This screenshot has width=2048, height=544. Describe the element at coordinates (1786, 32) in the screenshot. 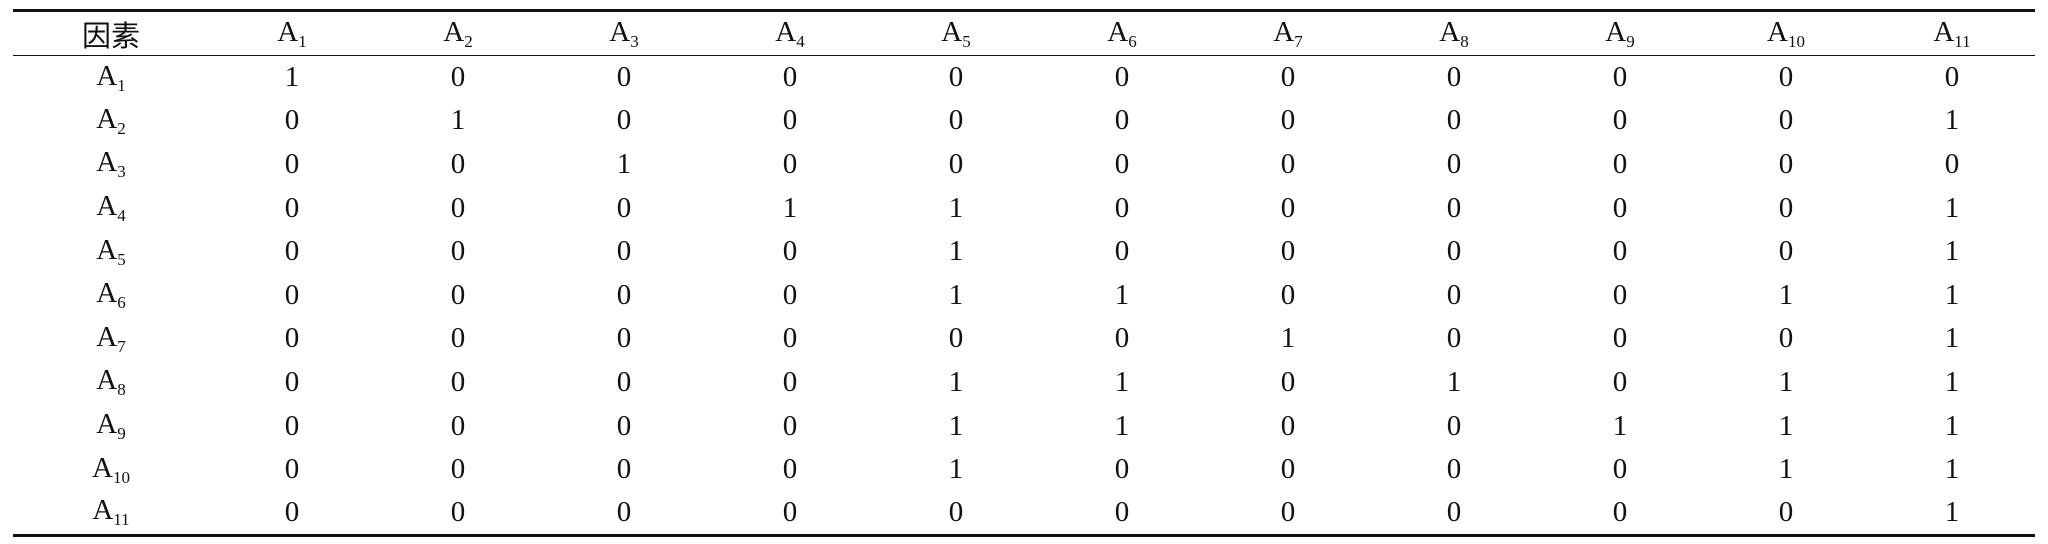

I see `header-cell: A10` at that location.